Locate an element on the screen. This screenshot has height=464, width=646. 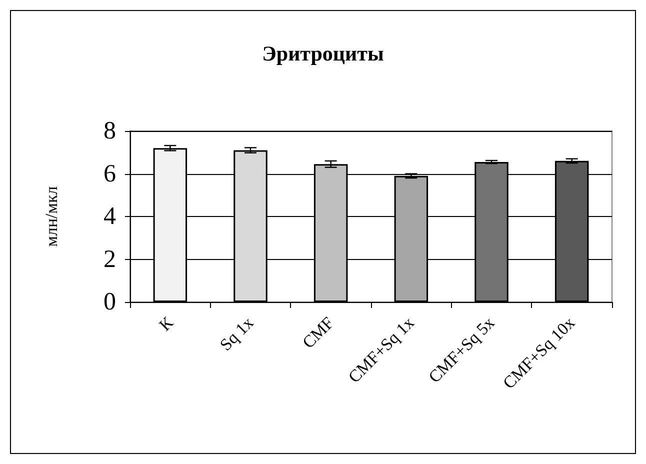
x-tick-label: К is located at coordinates (166, 323).